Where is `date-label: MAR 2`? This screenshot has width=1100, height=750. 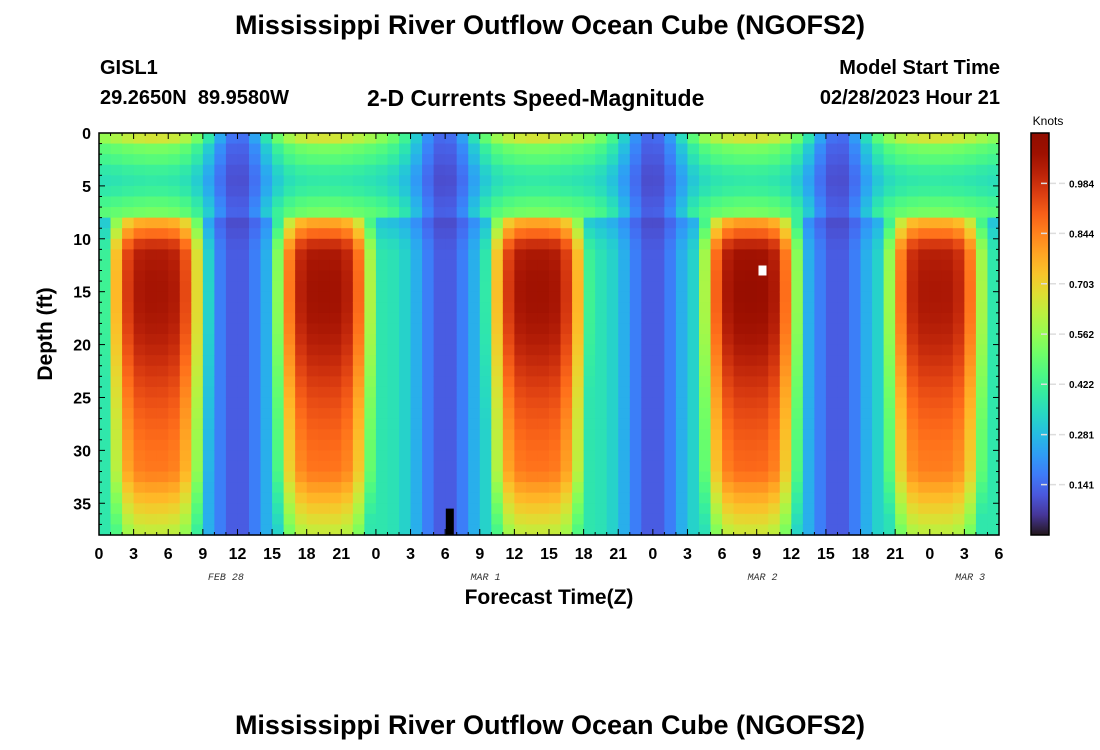 date-label: MAR 2 is located at coordinates (762, 578).